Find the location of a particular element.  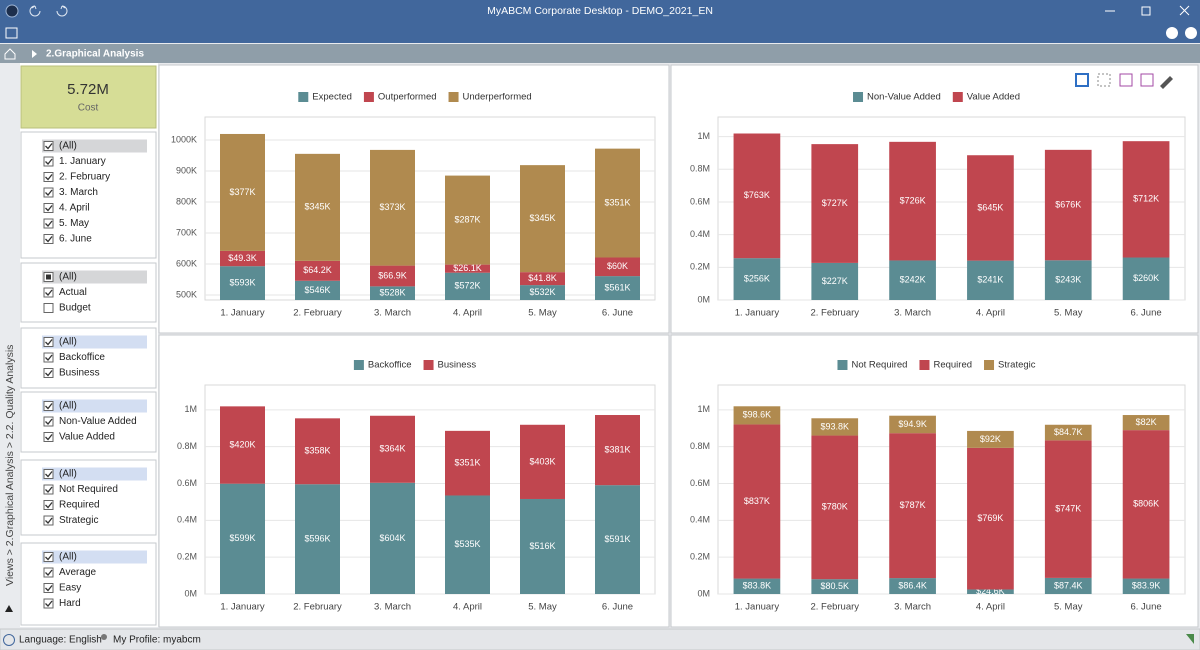

save-button is located at coordinates (1126, 80).